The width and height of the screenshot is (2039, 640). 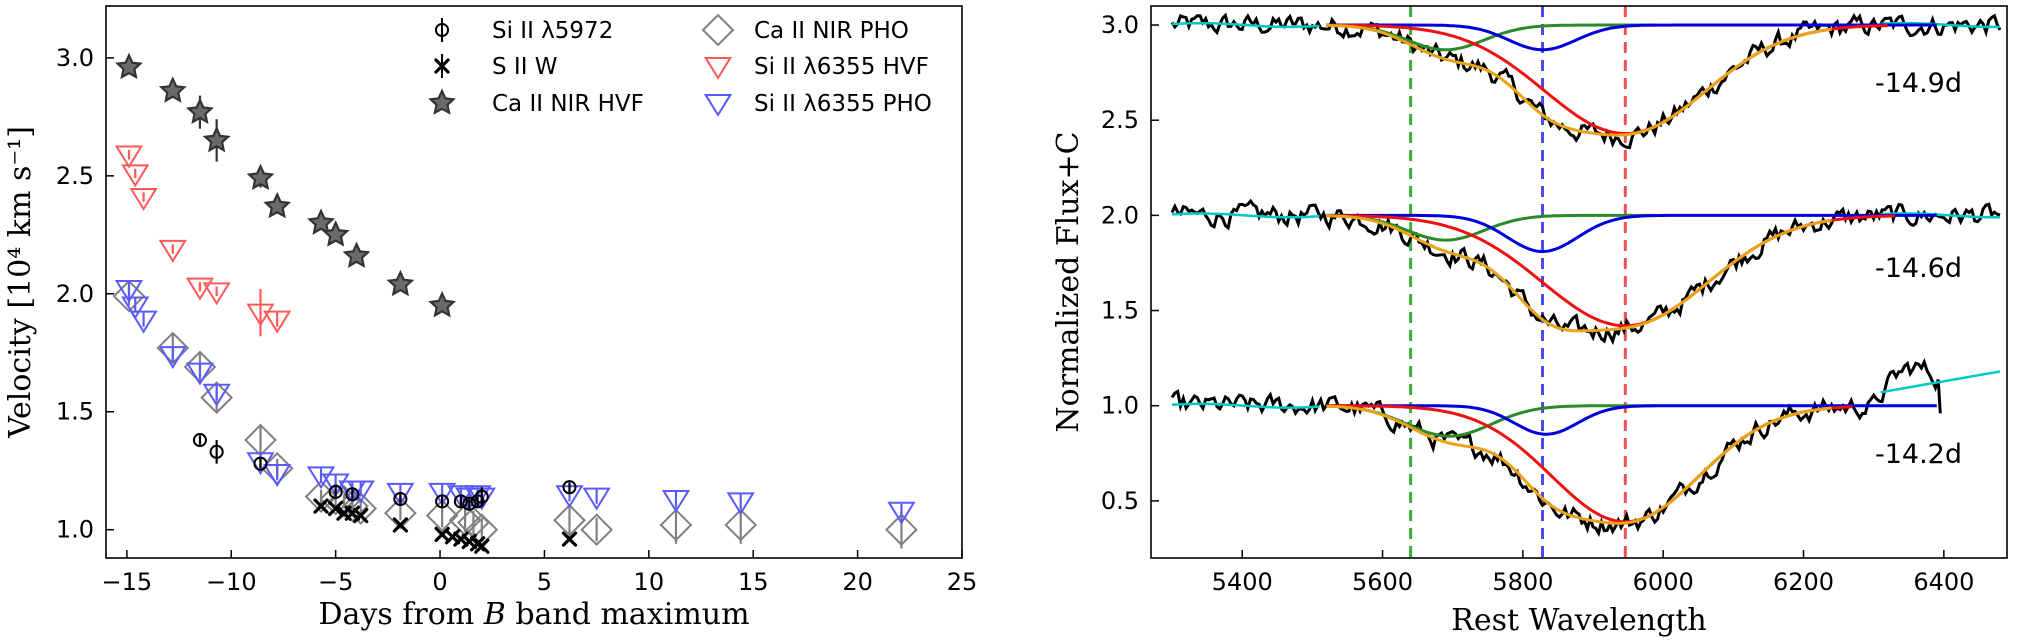 What do you see at coordinates (533, 614) in the screenshot?
I see `left-x-axis-label: Days from B band maximum` at bounding box center [533, 614].